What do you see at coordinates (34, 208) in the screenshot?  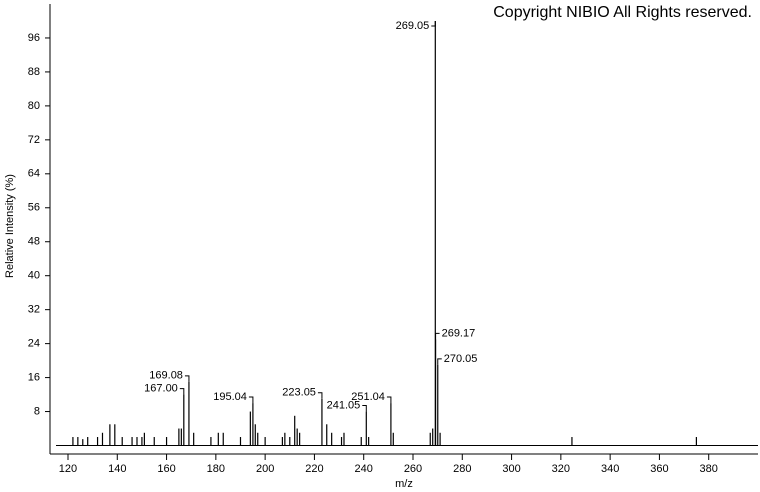 I see `y-tick-label: 56` at bounding box center [34, 208].